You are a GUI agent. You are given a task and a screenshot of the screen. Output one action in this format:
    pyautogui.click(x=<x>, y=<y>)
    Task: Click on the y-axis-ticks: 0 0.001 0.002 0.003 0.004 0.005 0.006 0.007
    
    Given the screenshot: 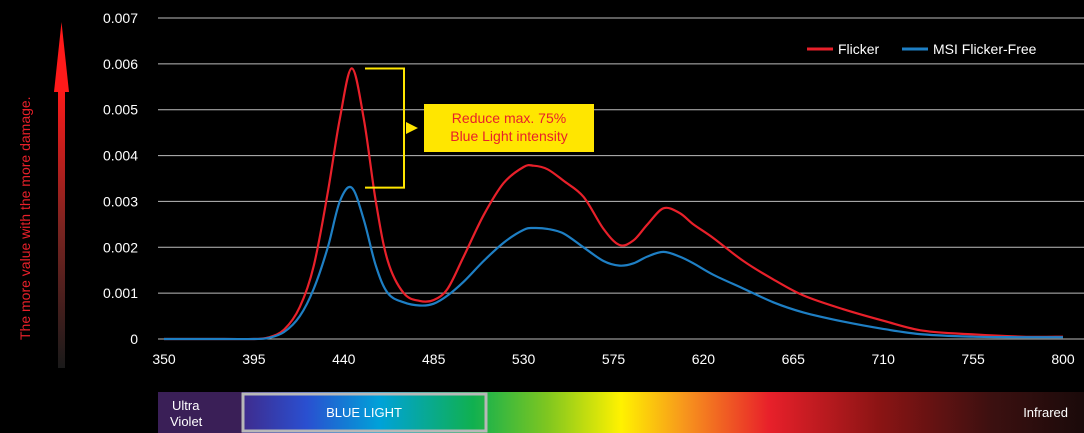 What is the action you would take?
    pyautogui.click(x=120, y=178)
    